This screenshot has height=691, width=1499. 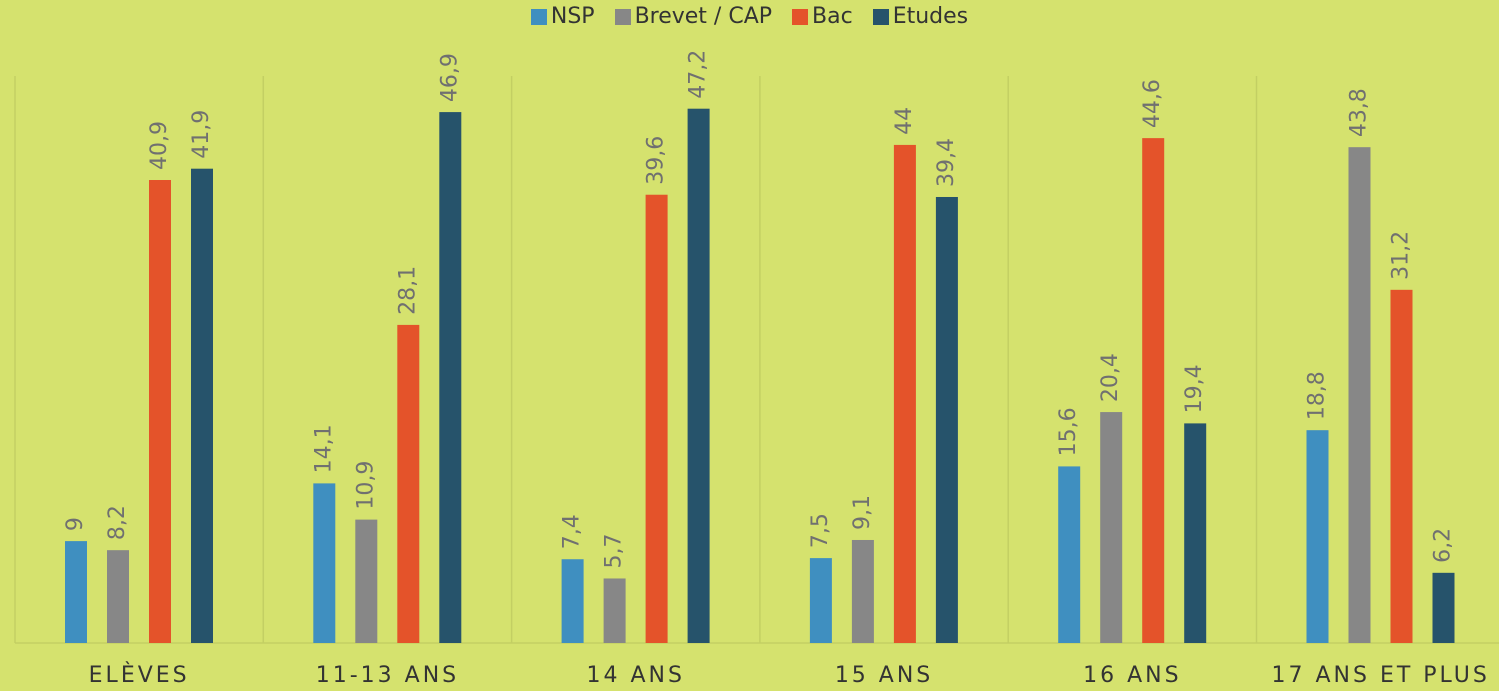 I want to click on value-label: 39,4, so click(x=946, y=162).